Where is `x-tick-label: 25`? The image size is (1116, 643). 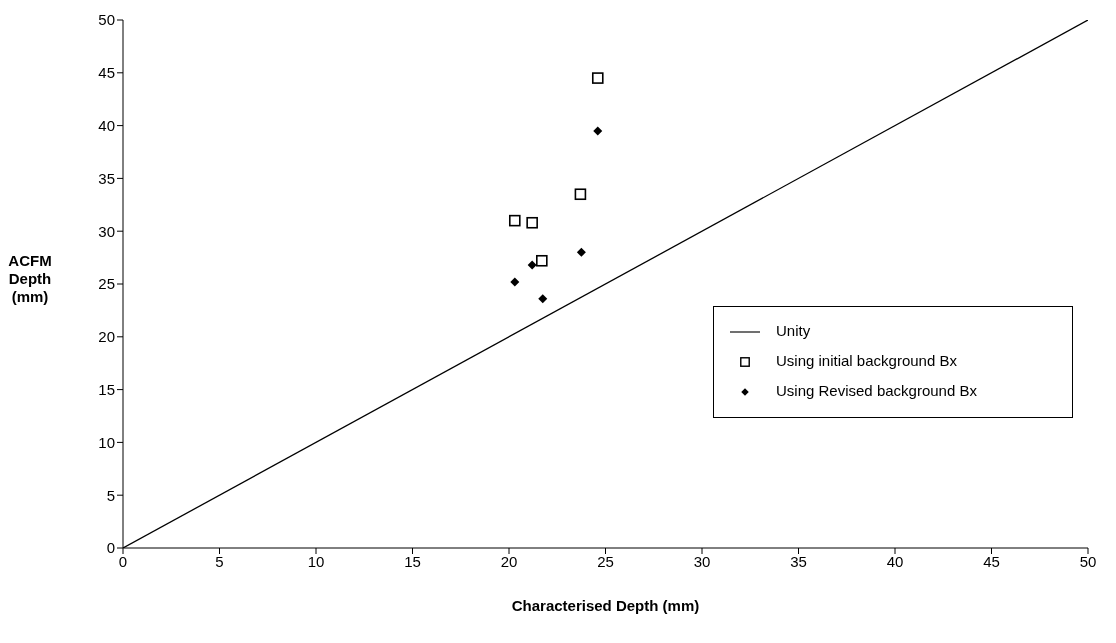
x-tick-label: 25 is located at coordinates (605, 561).